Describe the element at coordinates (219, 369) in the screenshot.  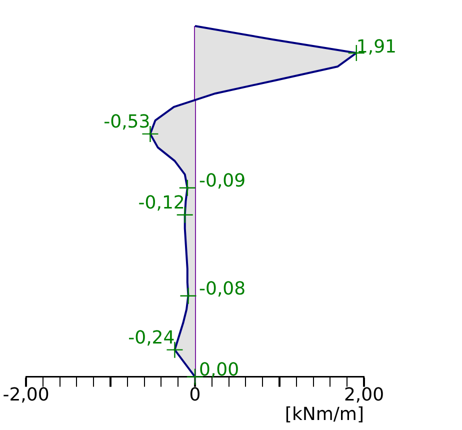
I see `data-label: 0,00` at that location.